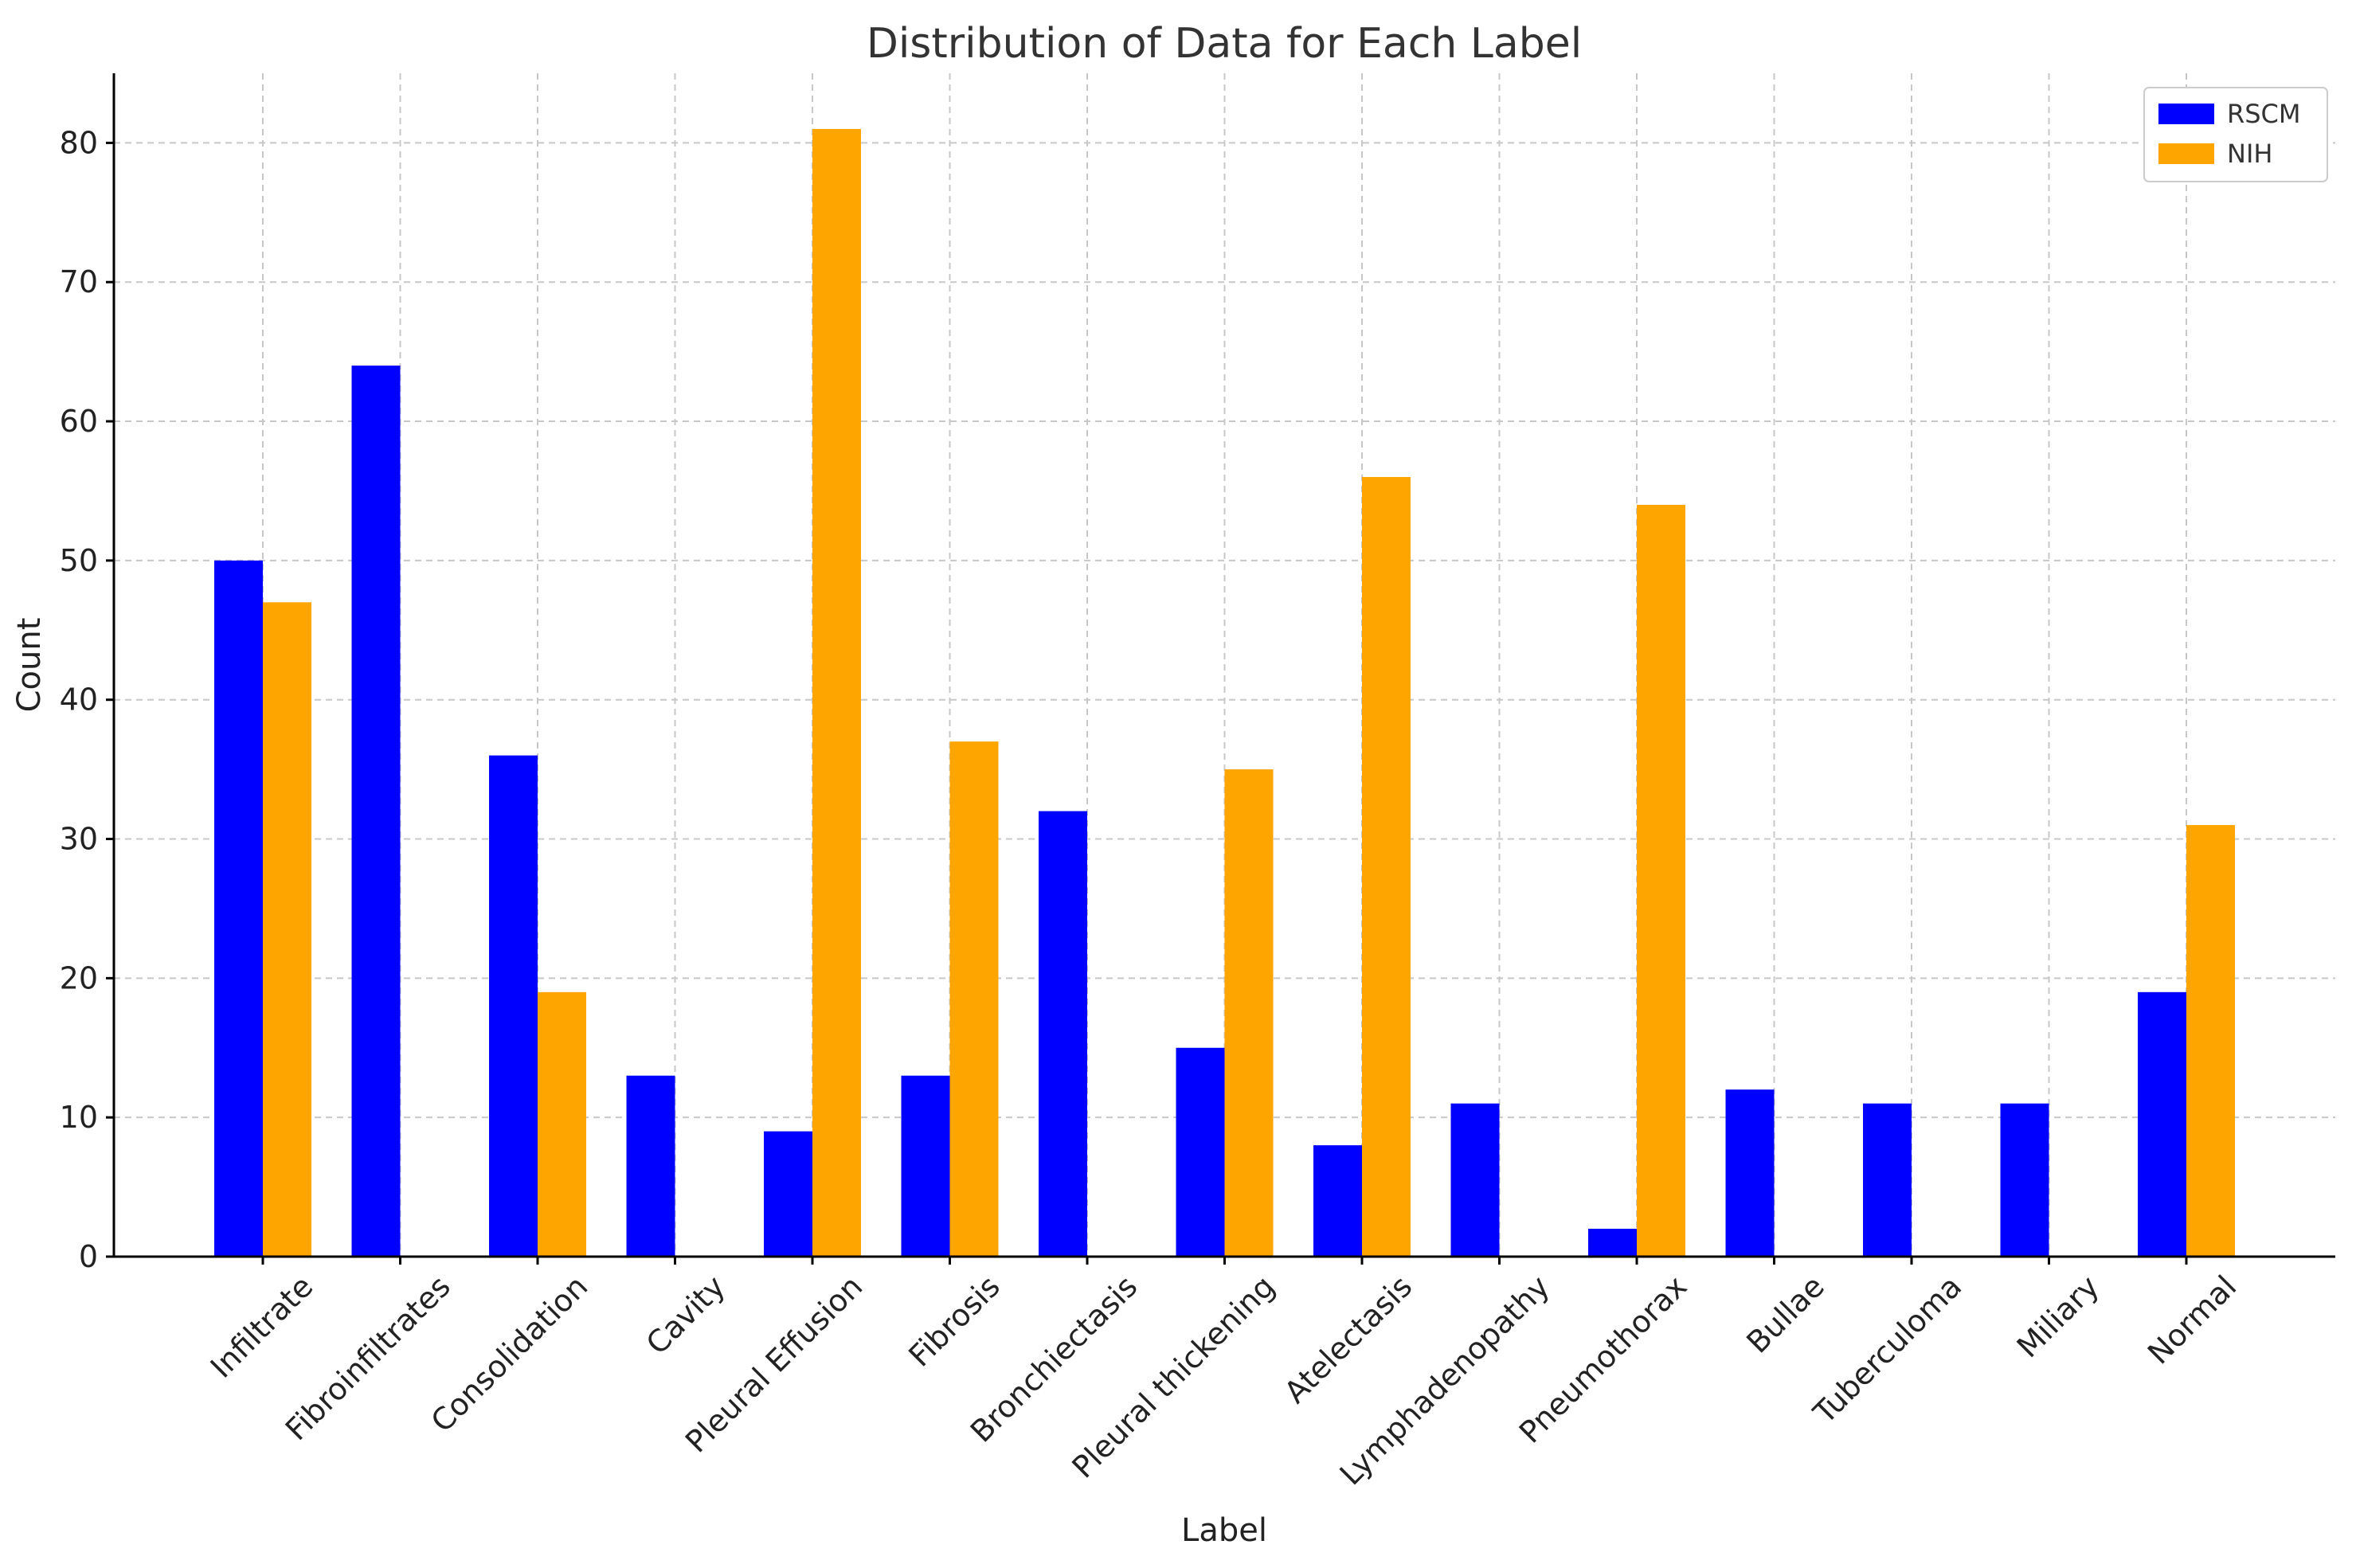  What do you see at coordinates (1475, 1180) in the screenshot?
I see `bar-rscm-lymphadenopathy` at bounding box center [1475, 1180].